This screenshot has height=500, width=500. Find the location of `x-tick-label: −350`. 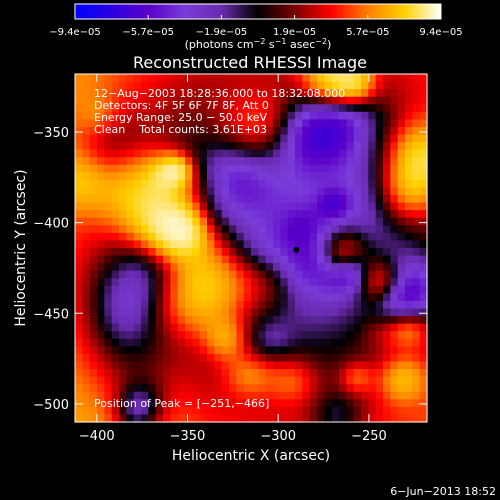

x-tick-label: −350 is located at coordinates (188, 436).